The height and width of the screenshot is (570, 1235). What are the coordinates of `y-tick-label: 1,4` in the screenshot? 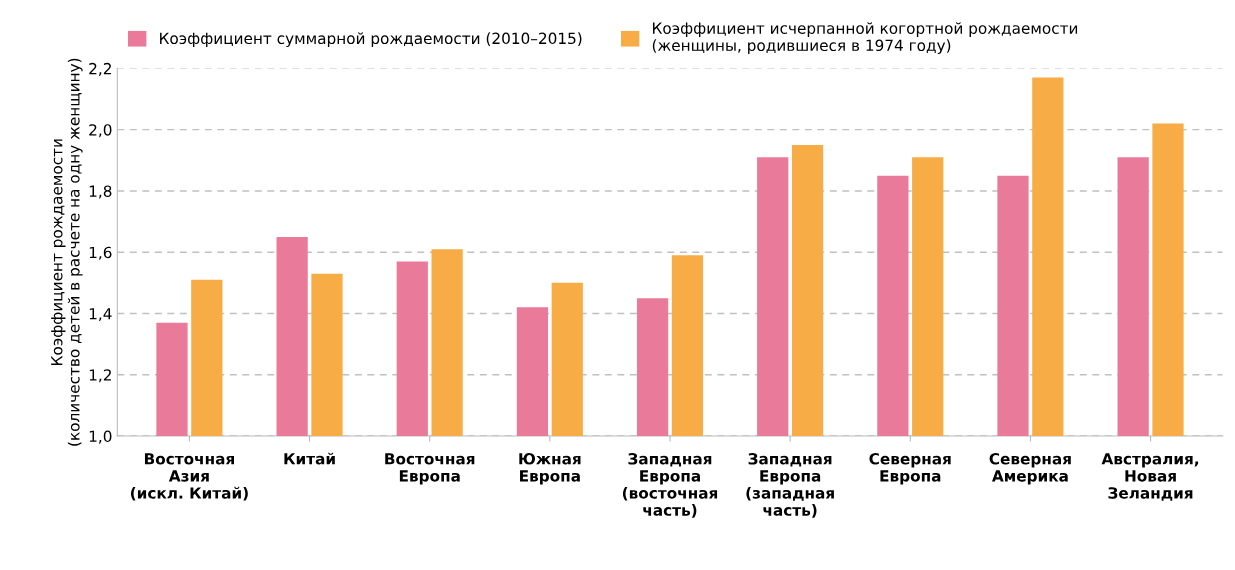 It's located at (100, 315).